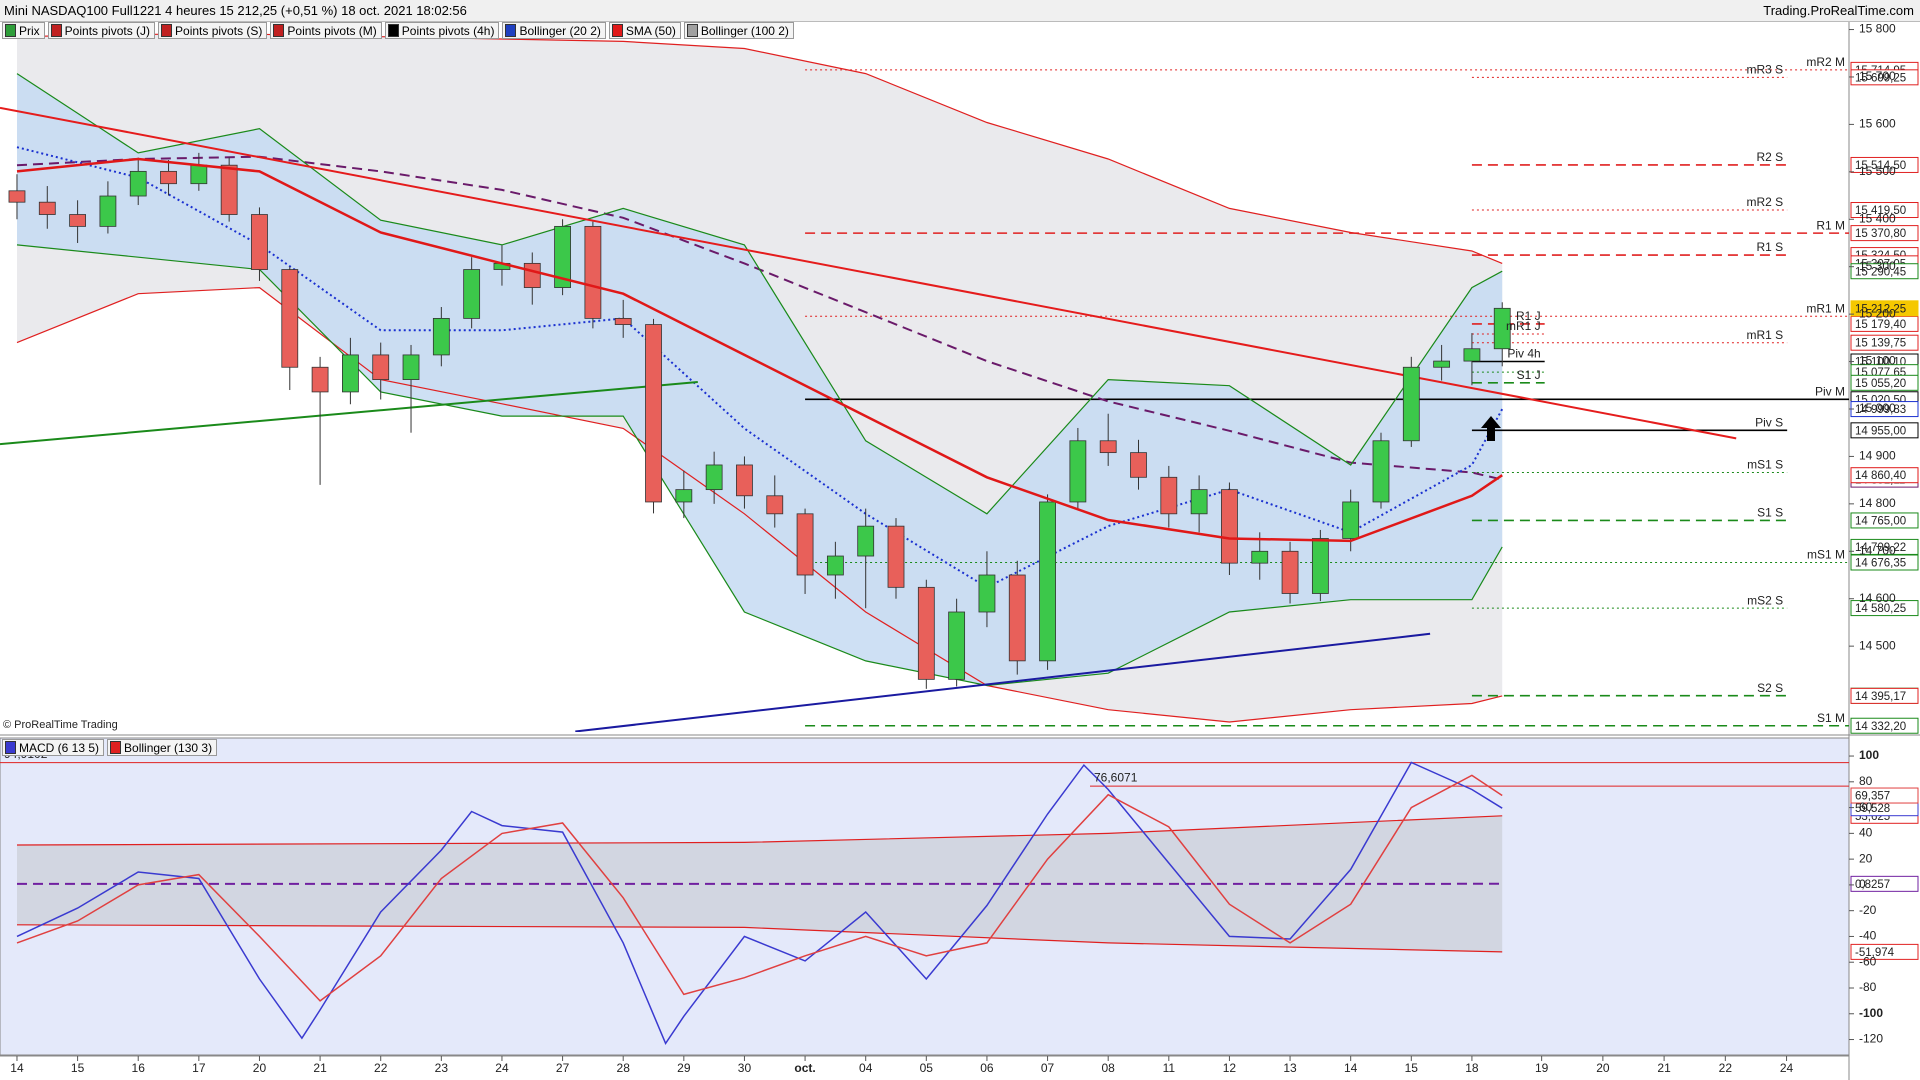 Image resolution: width=1920 pixels, height=1080 pixels. What do you see at coordinates (759, 938) in the screenshot?
I see `band-lower` at bounding box center [759, 938].